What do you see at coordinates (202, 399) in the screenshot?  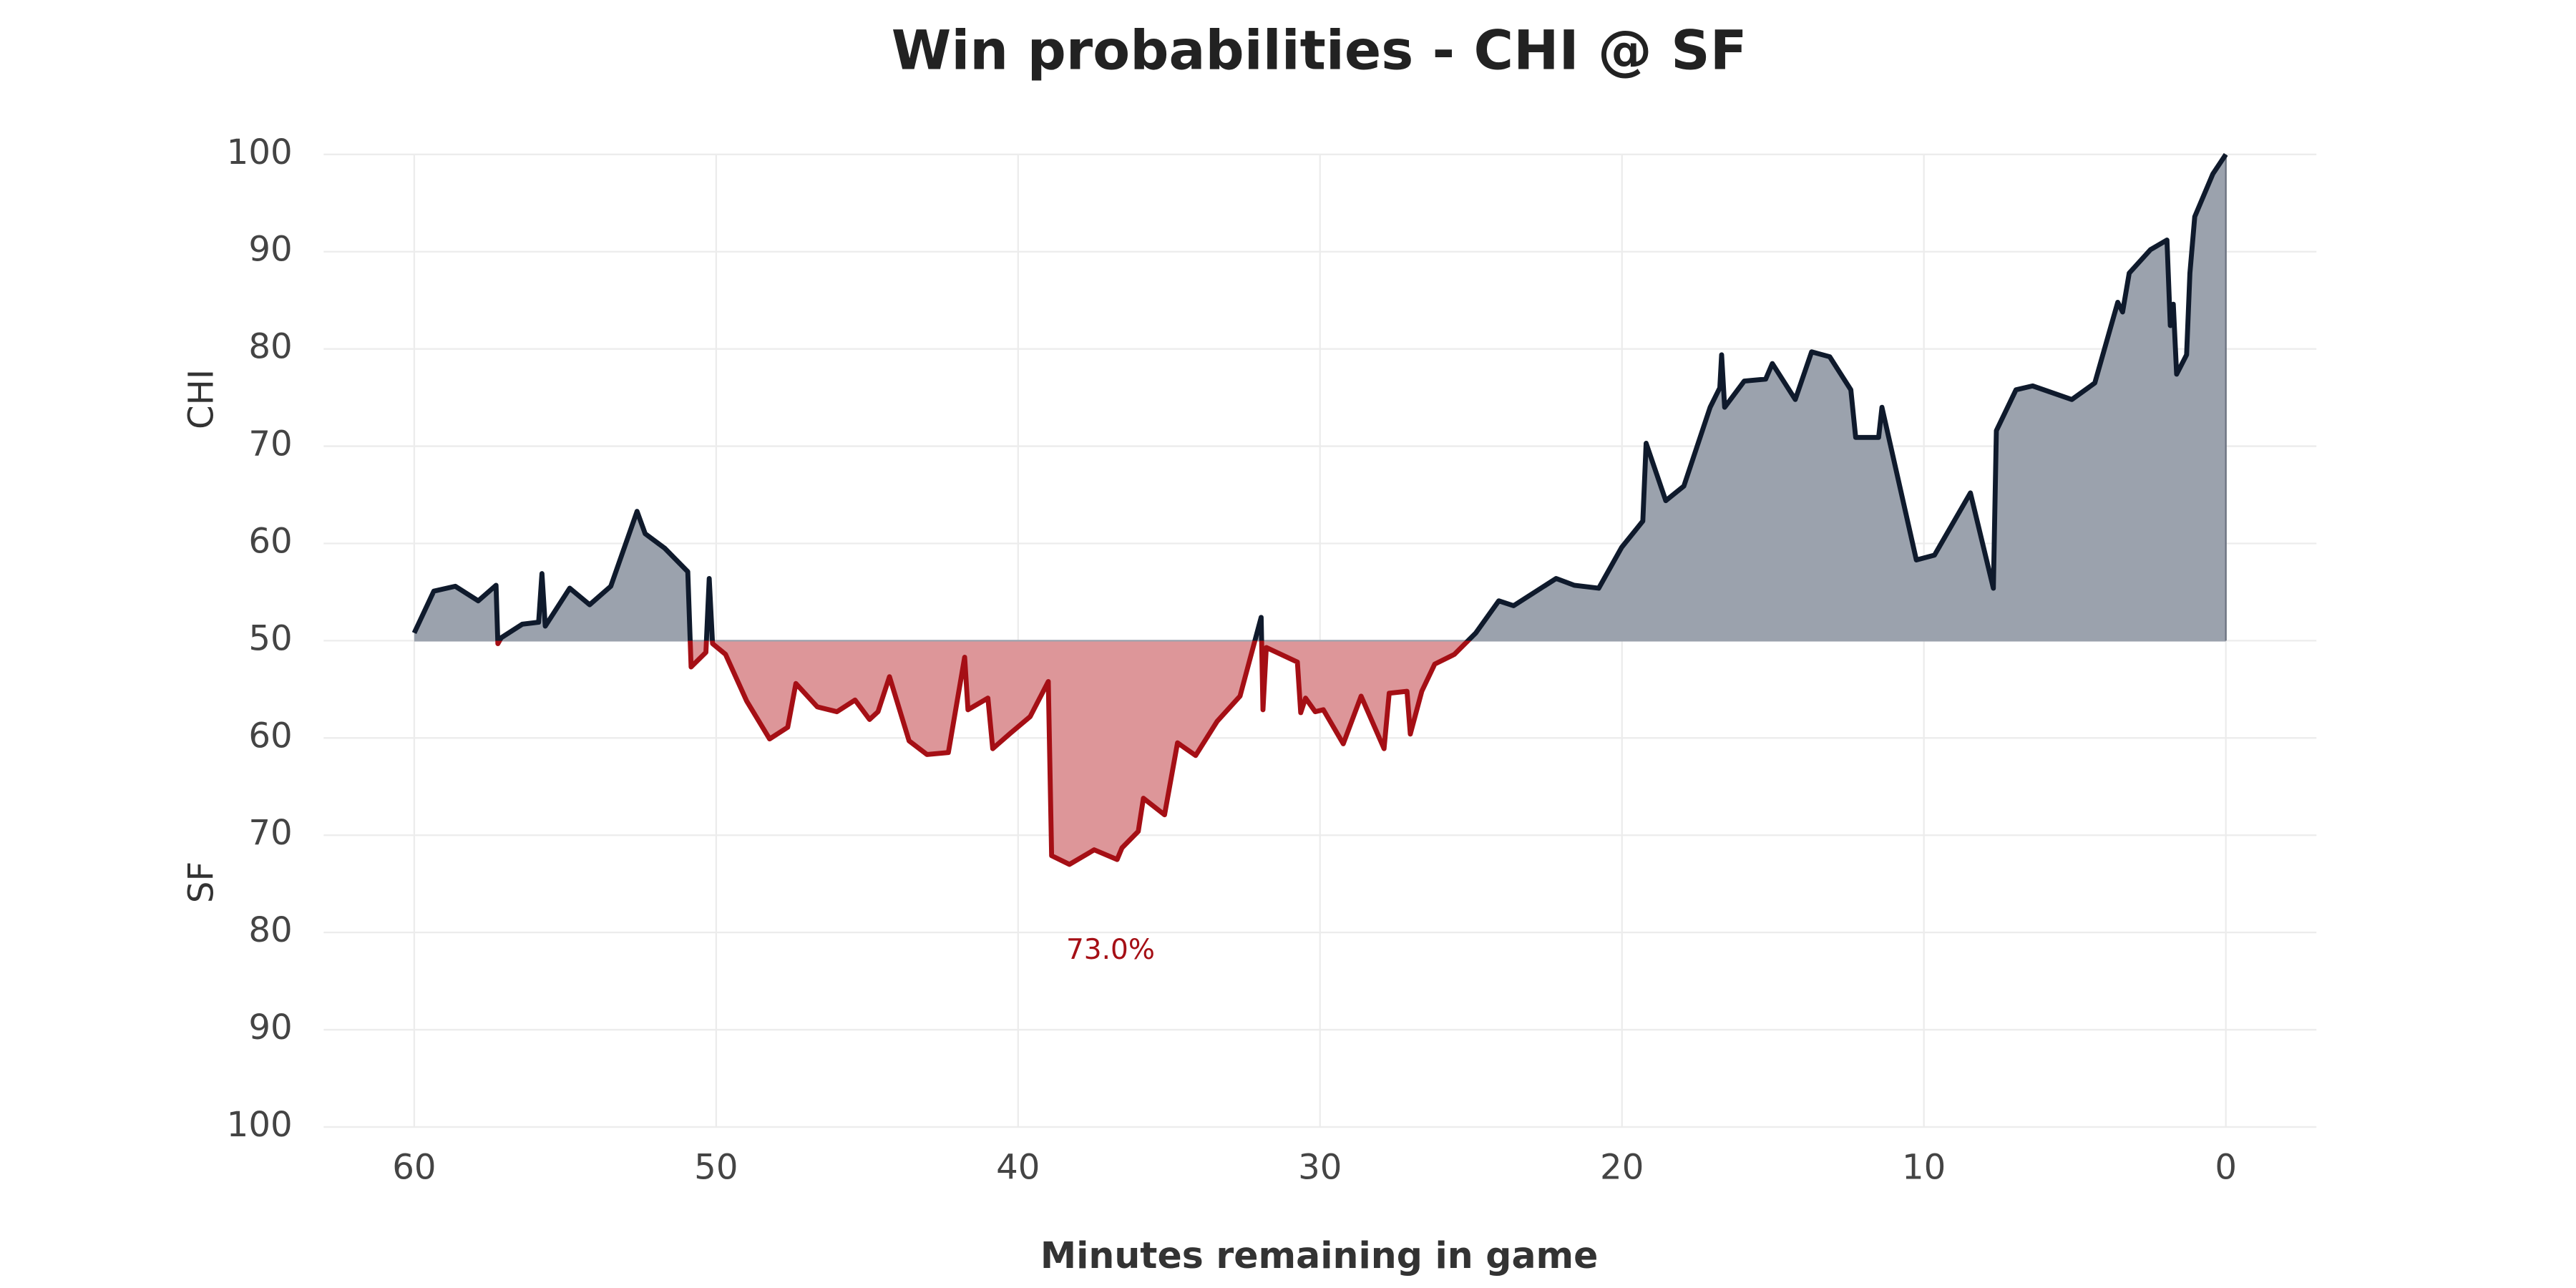 I see `team-label: CHI` at bounding box center [202, 399].